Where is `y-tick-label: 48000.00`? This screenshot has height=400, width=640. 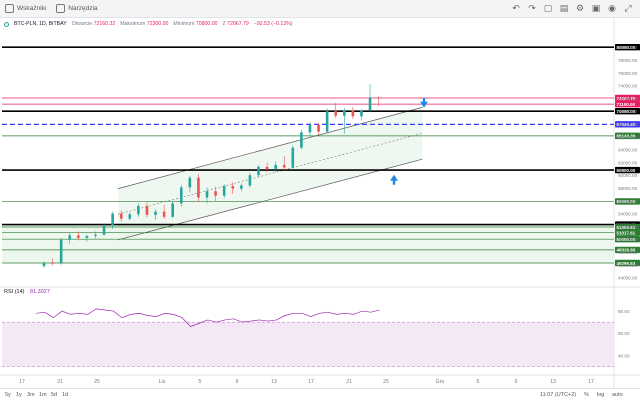
y-tick-label: 48000.00 is located at coordinates (628, 252).